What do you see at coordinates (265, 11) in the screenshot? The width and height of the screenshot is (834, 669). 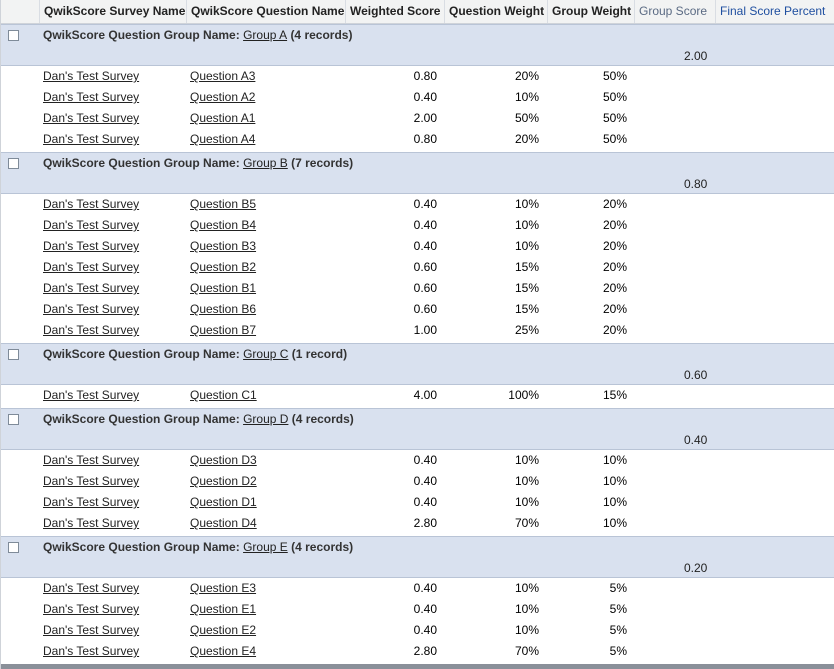 I see `column-header-question-name: QwikScore Question Name` at bounding box center [265, 11].